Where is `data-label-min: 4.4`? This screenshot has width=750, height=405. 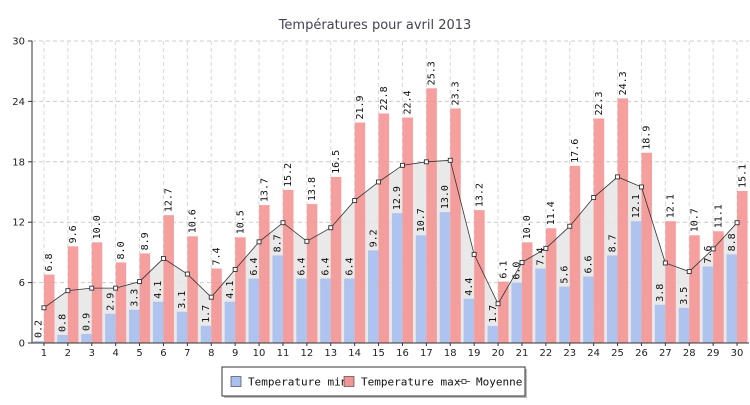
data-label-min: 4.4 is located at coordinates (469, 287).